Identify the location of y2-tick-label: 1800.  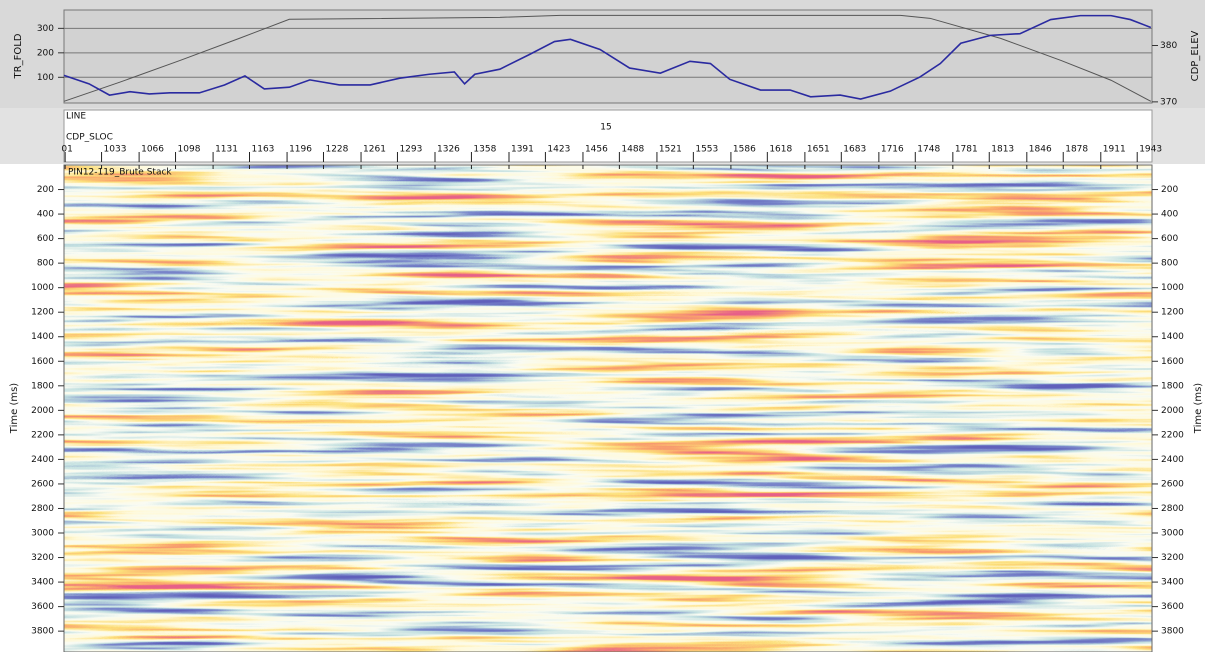
(1172, 386).